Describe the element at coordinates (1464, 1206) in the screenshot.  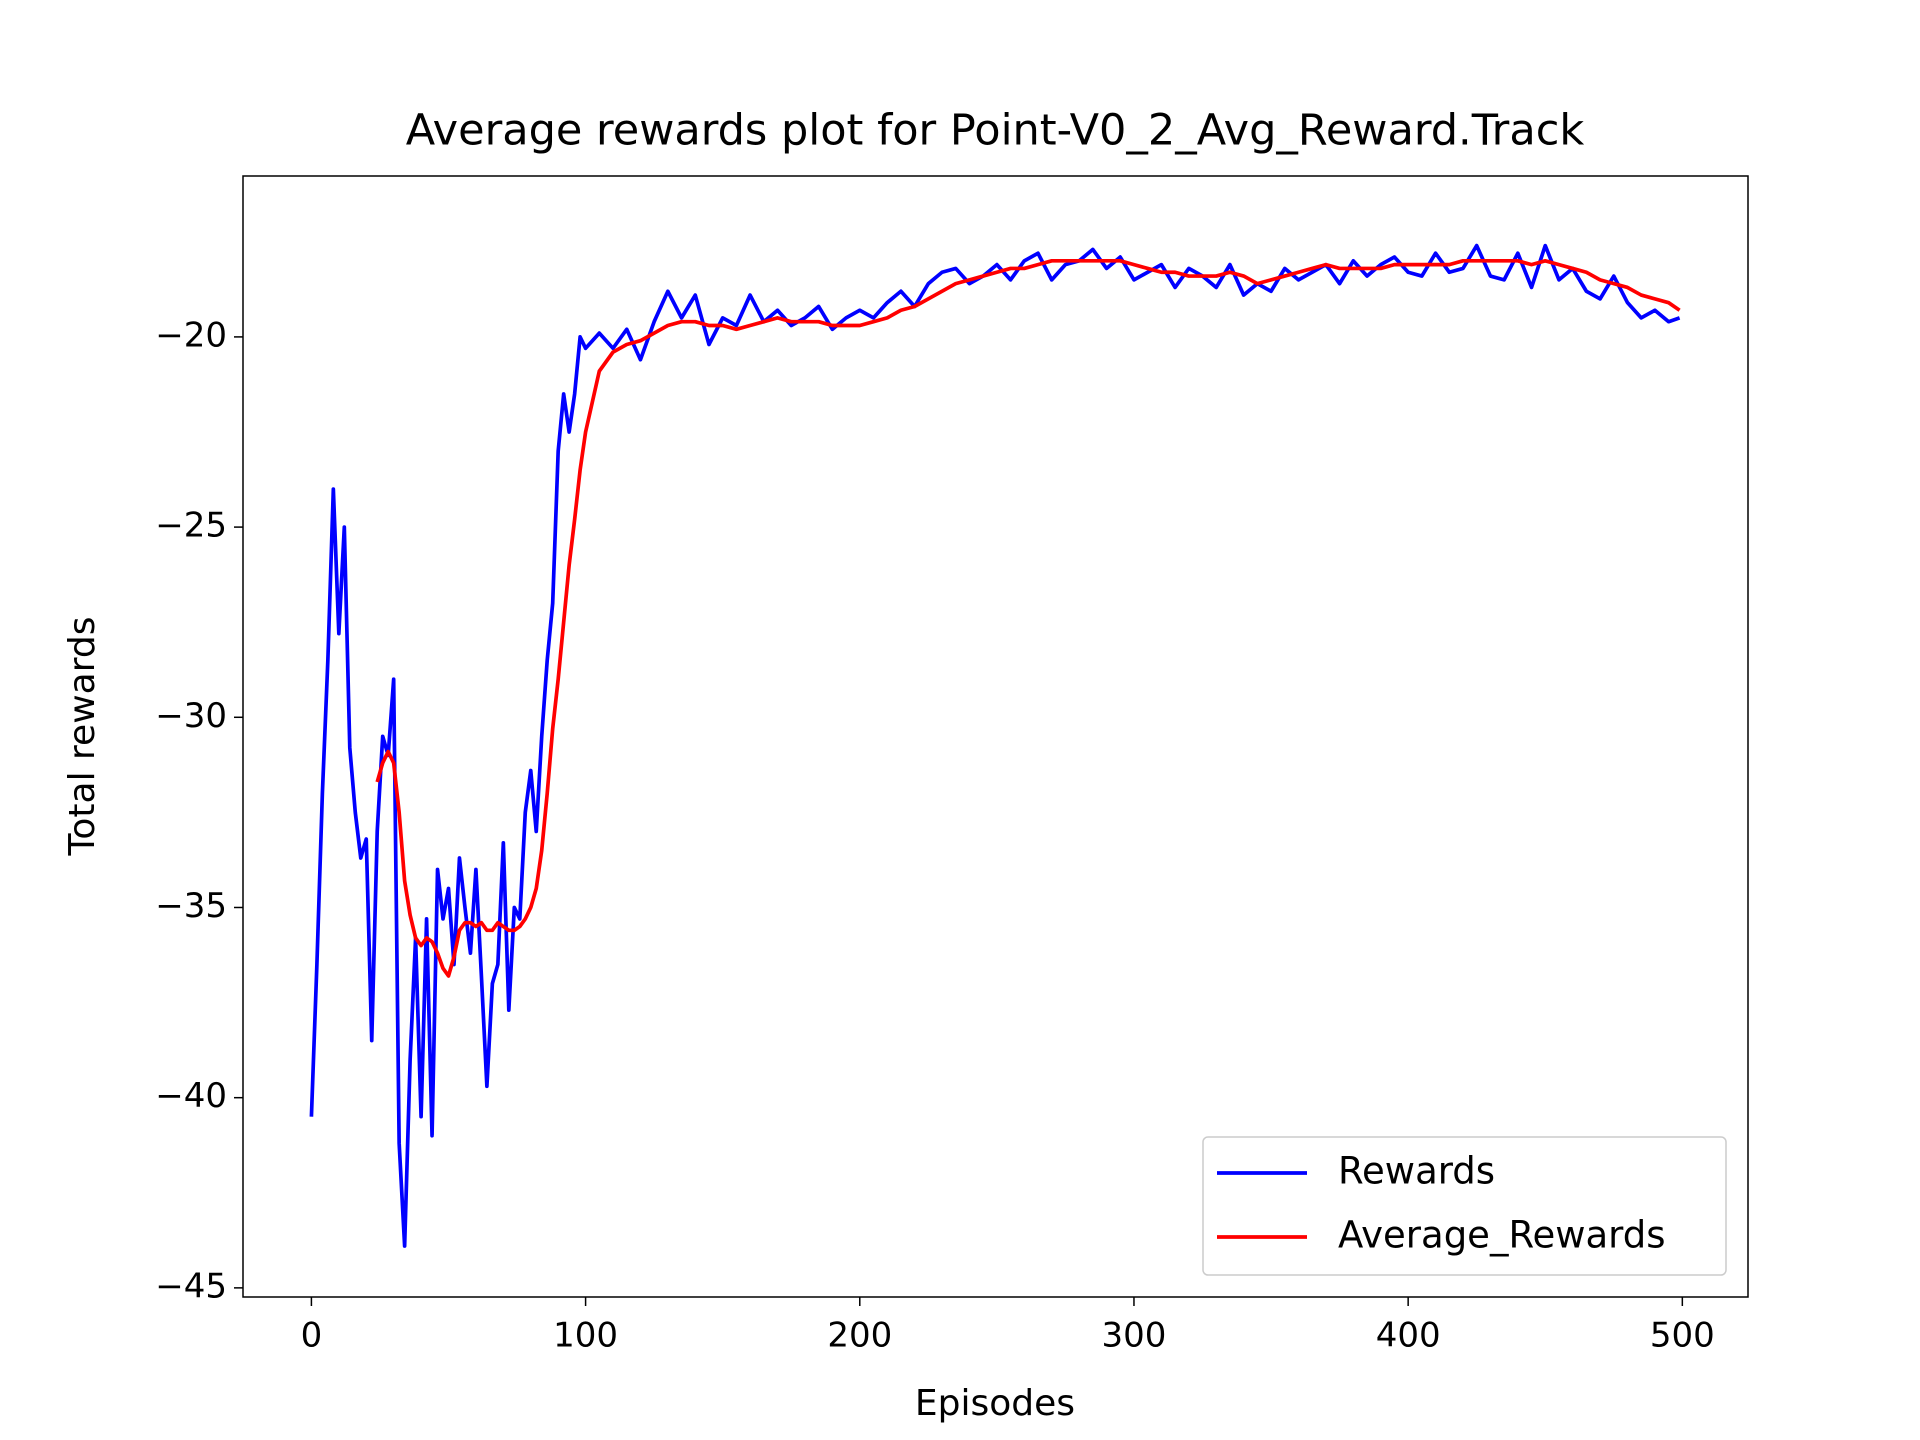
I see `legend-box` at that location.